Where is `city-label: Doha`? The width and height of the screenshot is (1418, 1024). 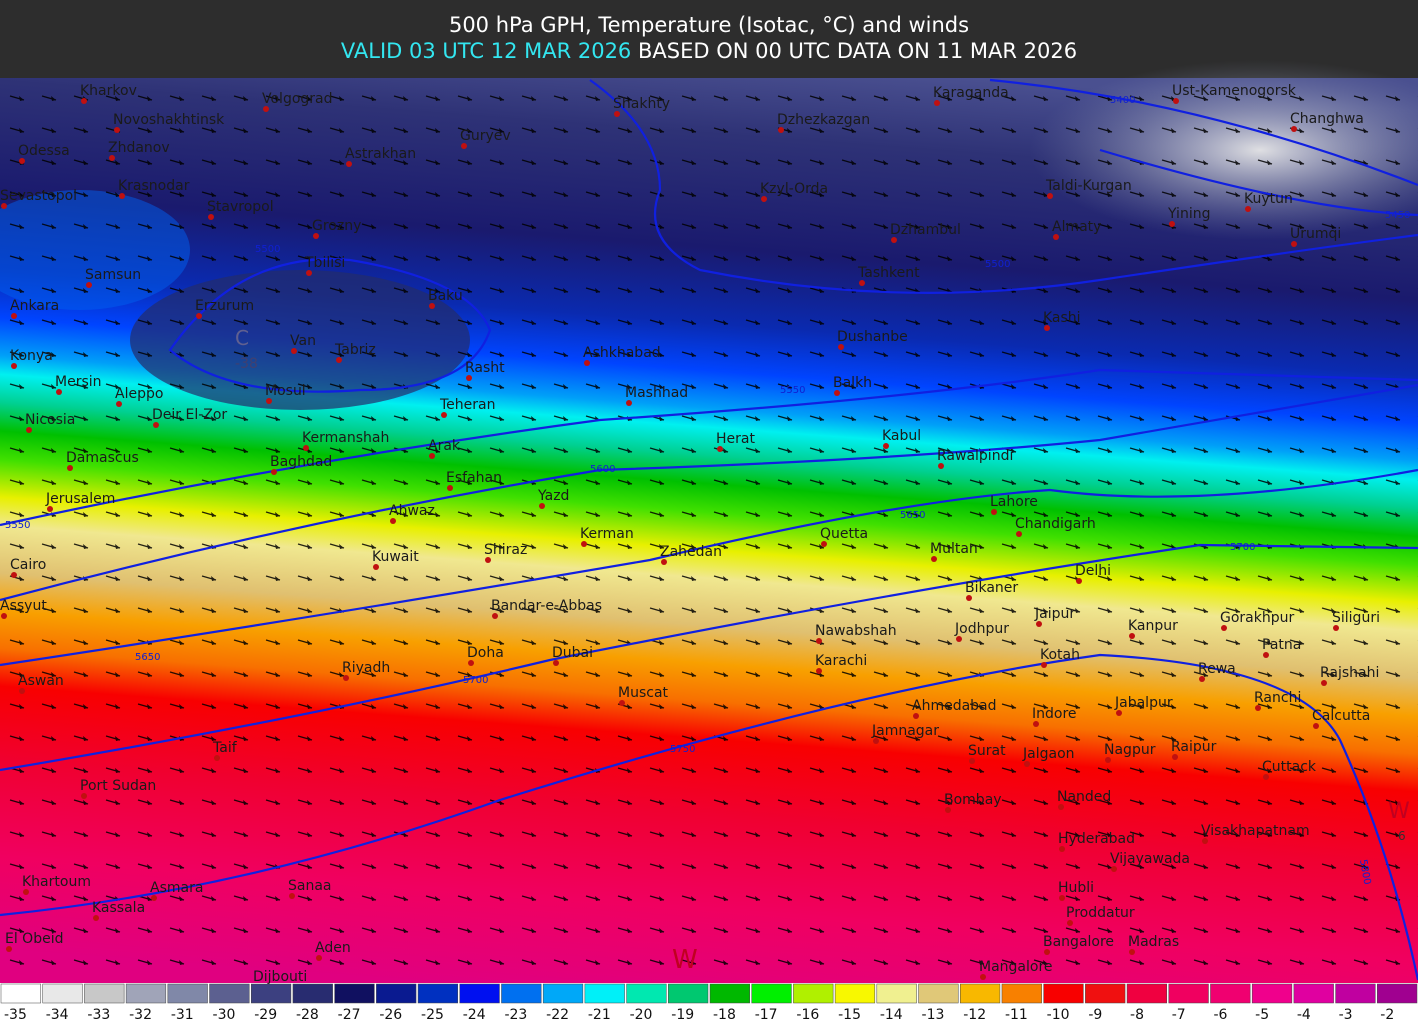 city-label: Doha is located at coordinates (485, 653).